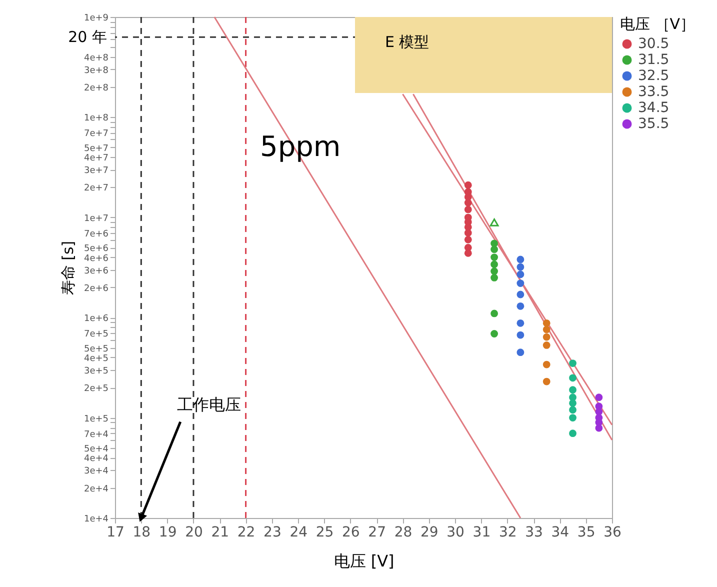 The height and width of the screenshot is (587, 717). I want to click on y-tick-label: 3e+7, so click(96, 171).